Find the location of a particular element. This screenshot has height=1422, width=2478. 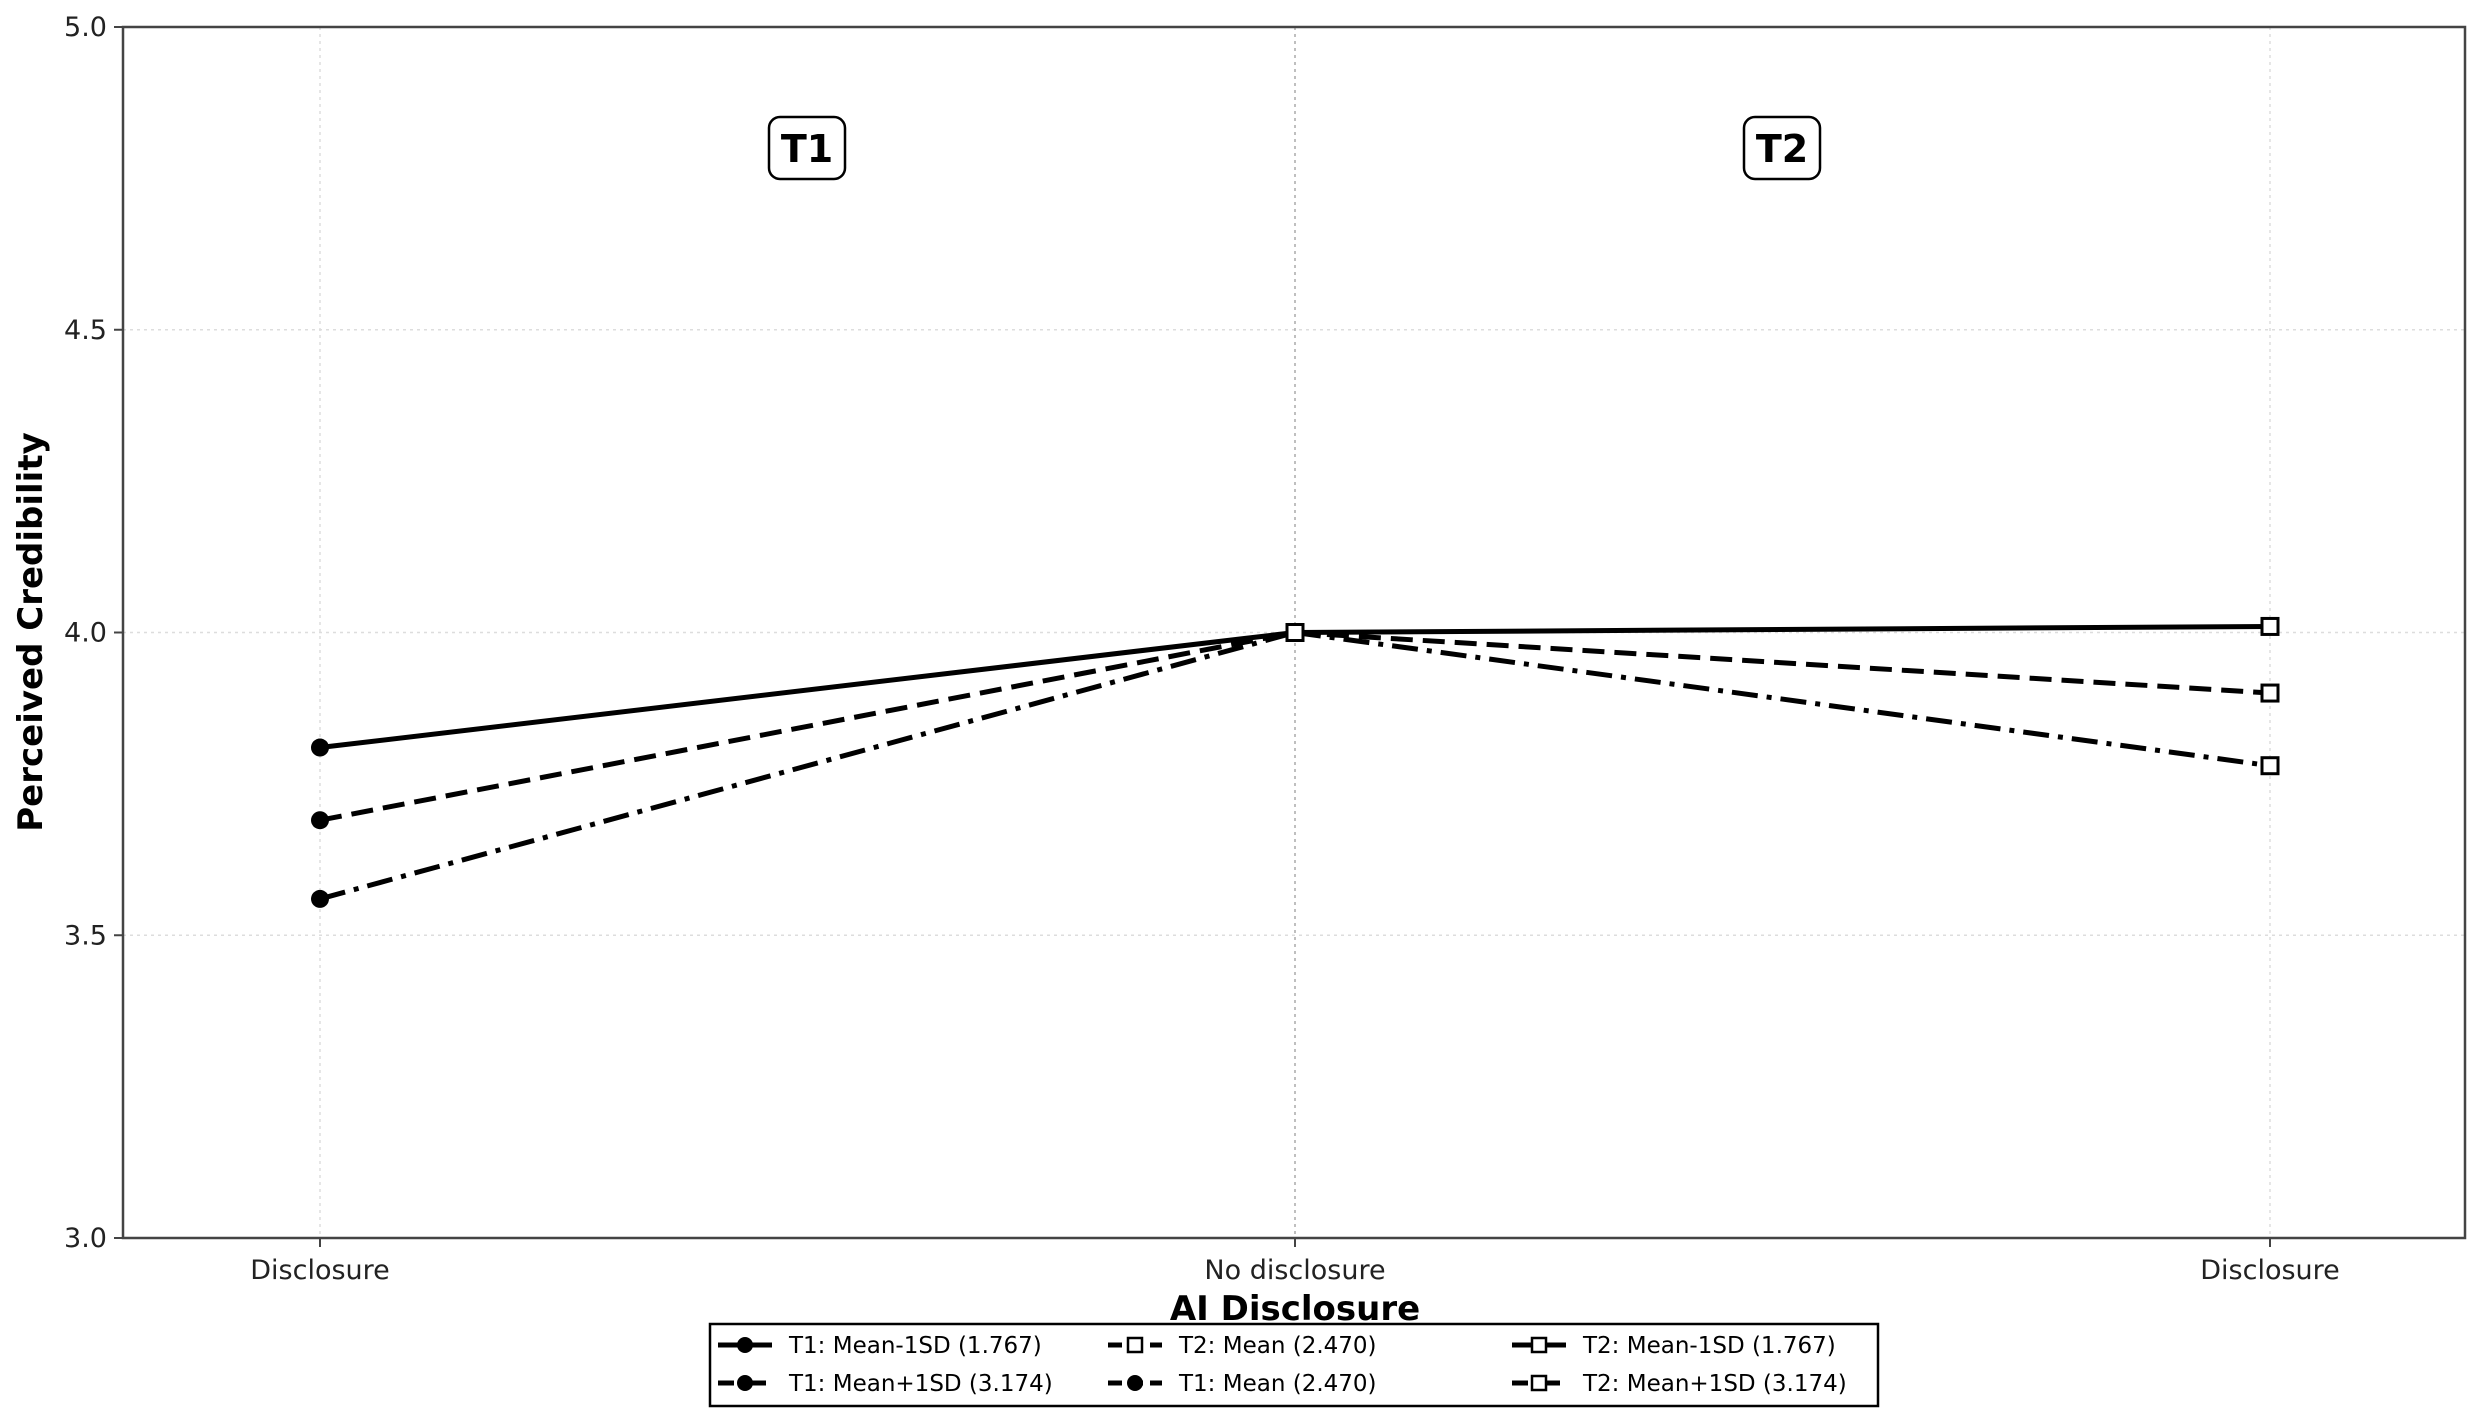

y-tick-label: 4.5 is located at coordinates (85, 330).